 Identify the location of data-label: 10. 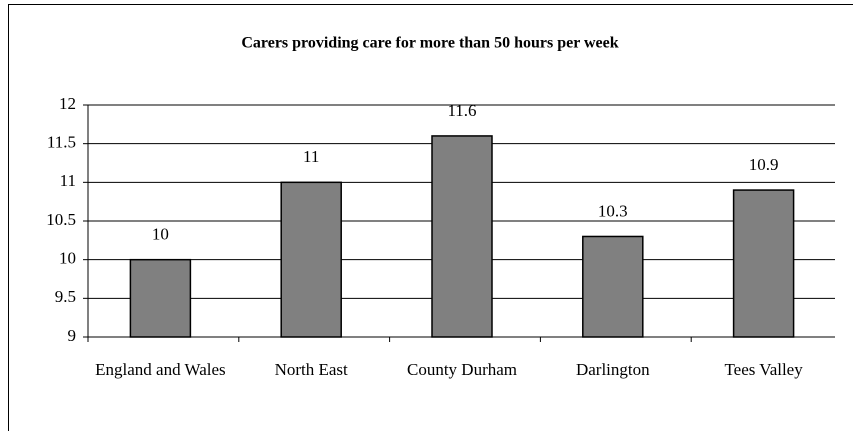
(160, 234).